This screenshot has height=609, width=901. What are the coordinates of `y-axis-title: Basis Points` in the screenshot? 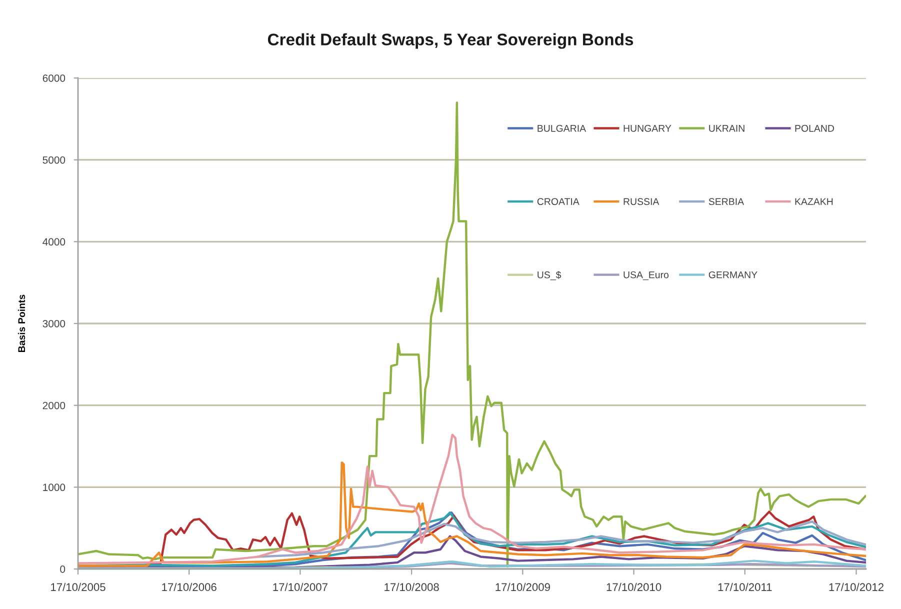 It's located at (22, 323).